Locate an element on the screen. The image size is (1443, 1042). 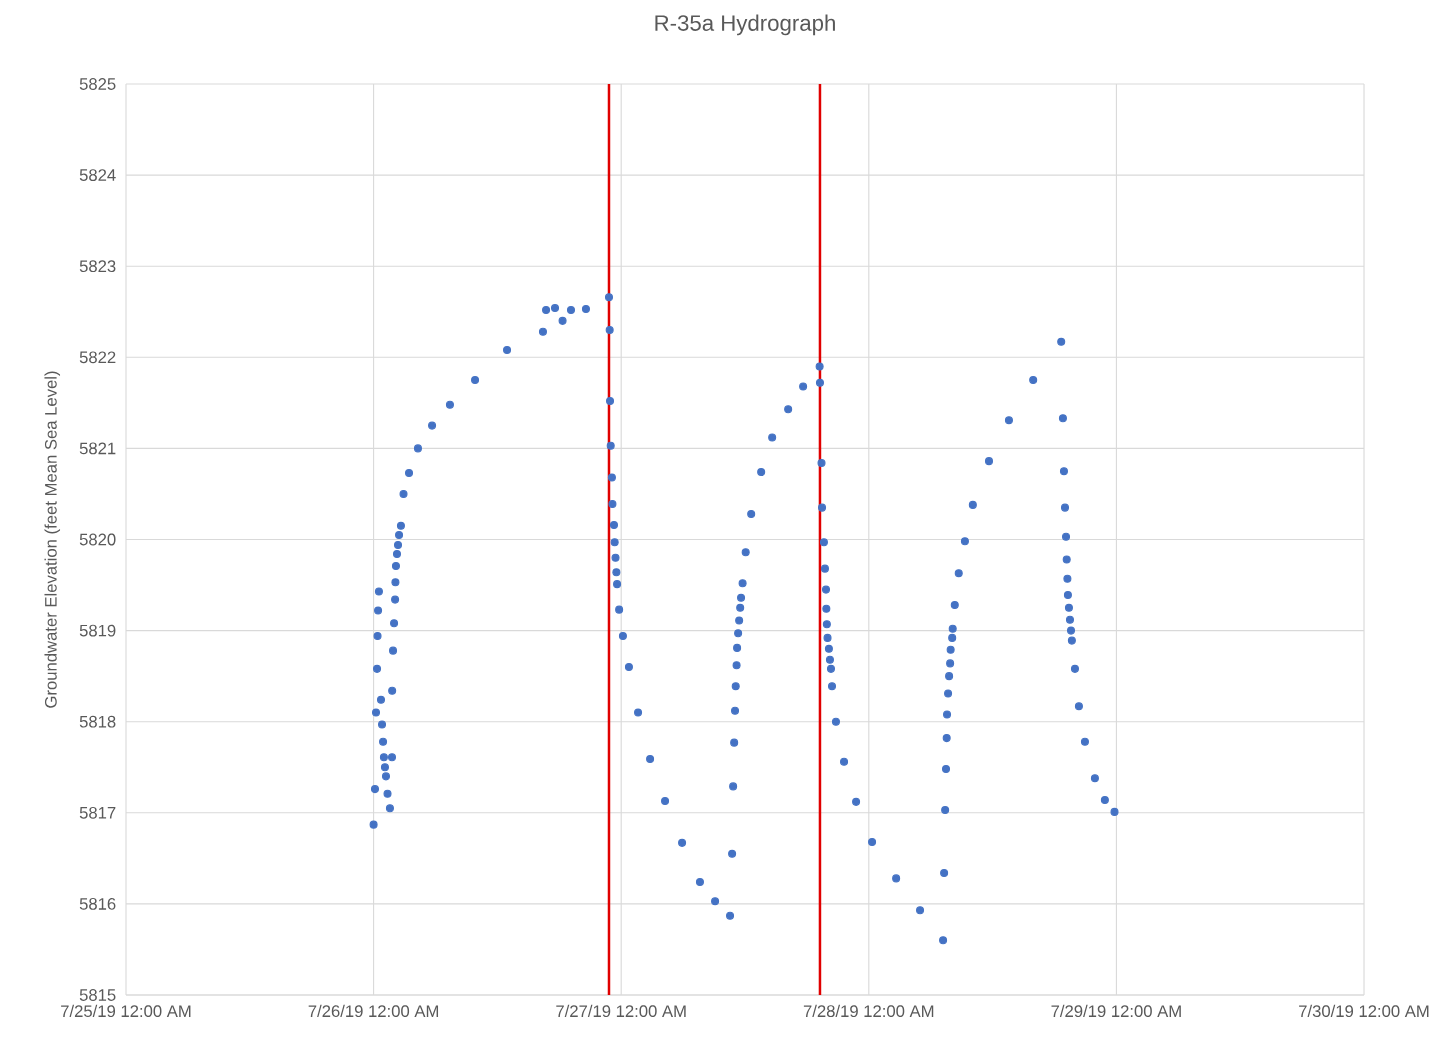
y-tick-label: 5818 is located at coordinates (97, 721).